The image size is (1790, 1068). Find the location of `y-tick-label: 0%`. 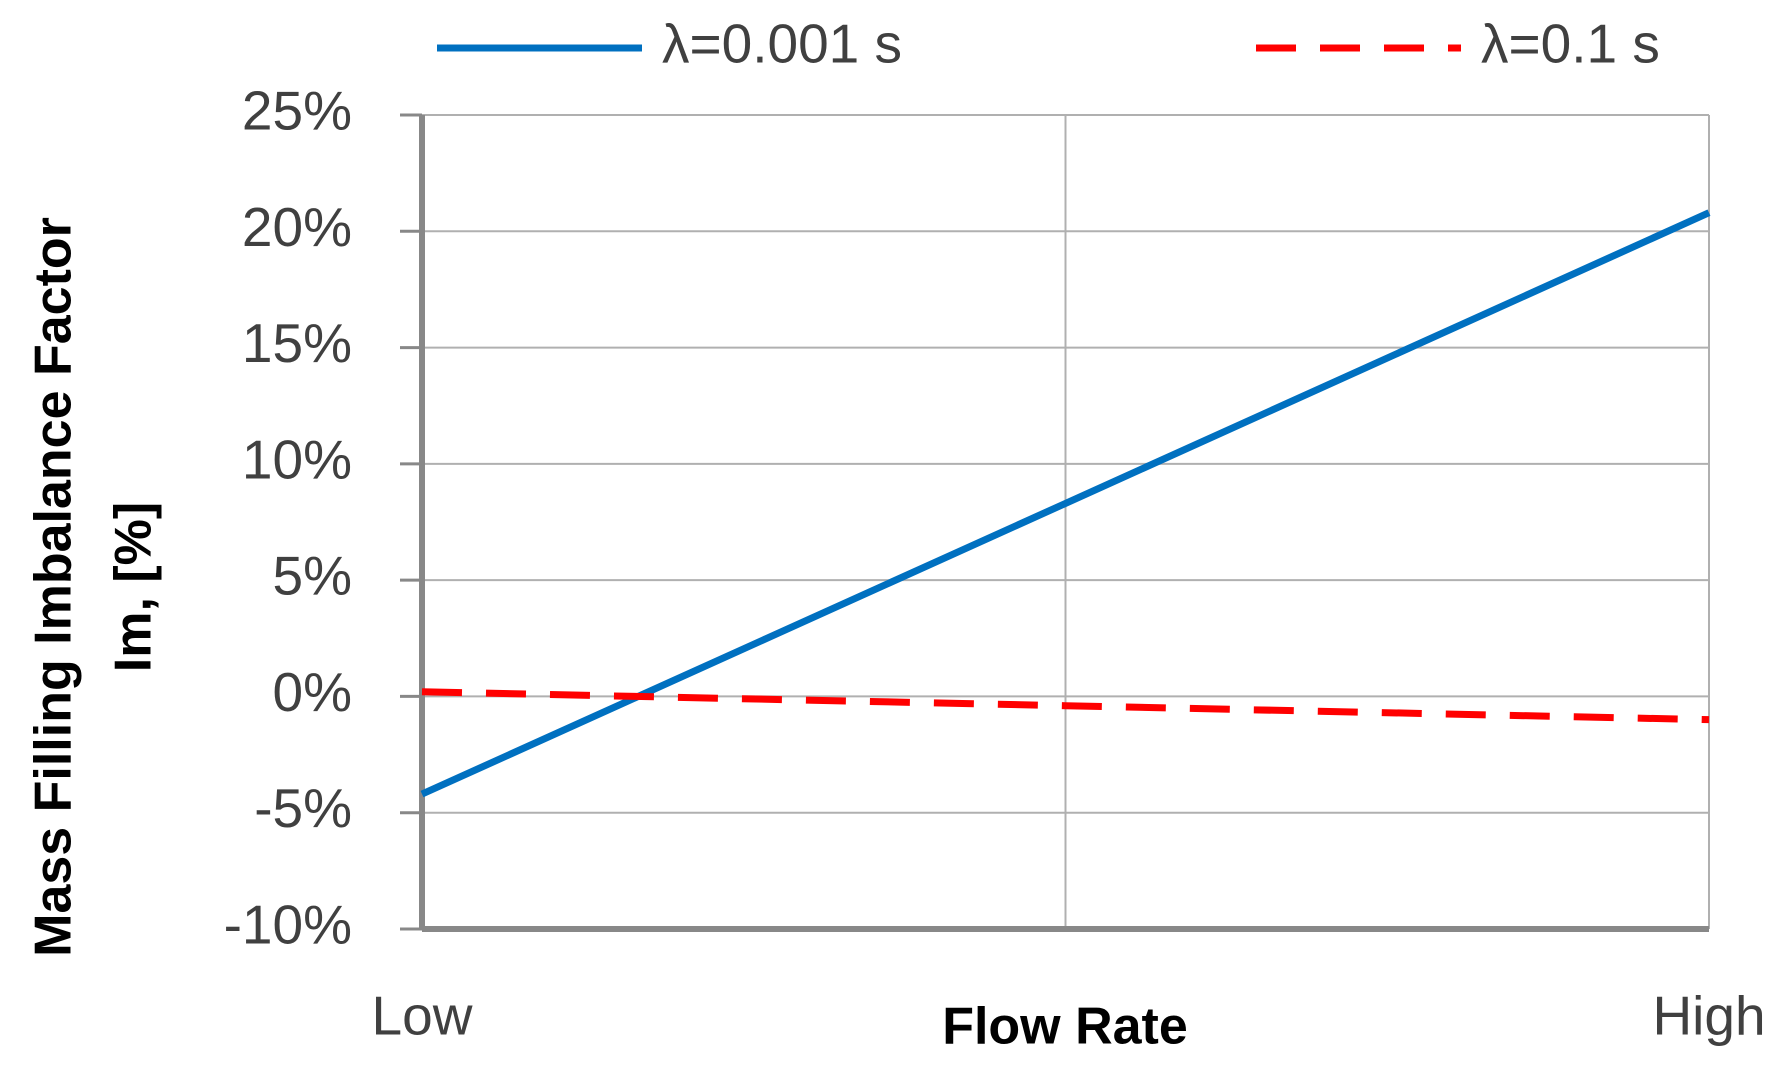

y-tick-label: 0% is located at coordinates (313, 692).